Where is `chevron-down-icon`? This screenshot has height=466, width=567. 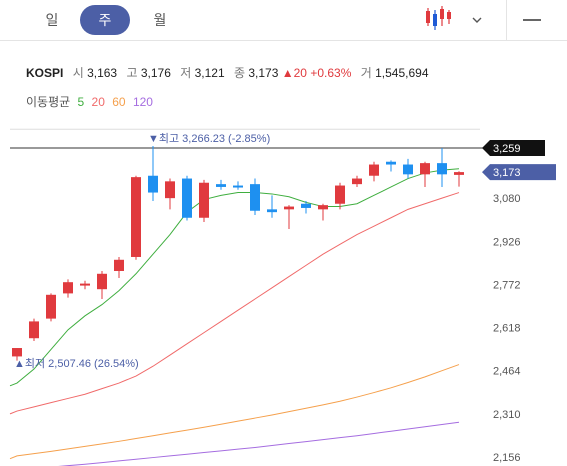
chevron-down-icon is located at coordinates (477, 20).